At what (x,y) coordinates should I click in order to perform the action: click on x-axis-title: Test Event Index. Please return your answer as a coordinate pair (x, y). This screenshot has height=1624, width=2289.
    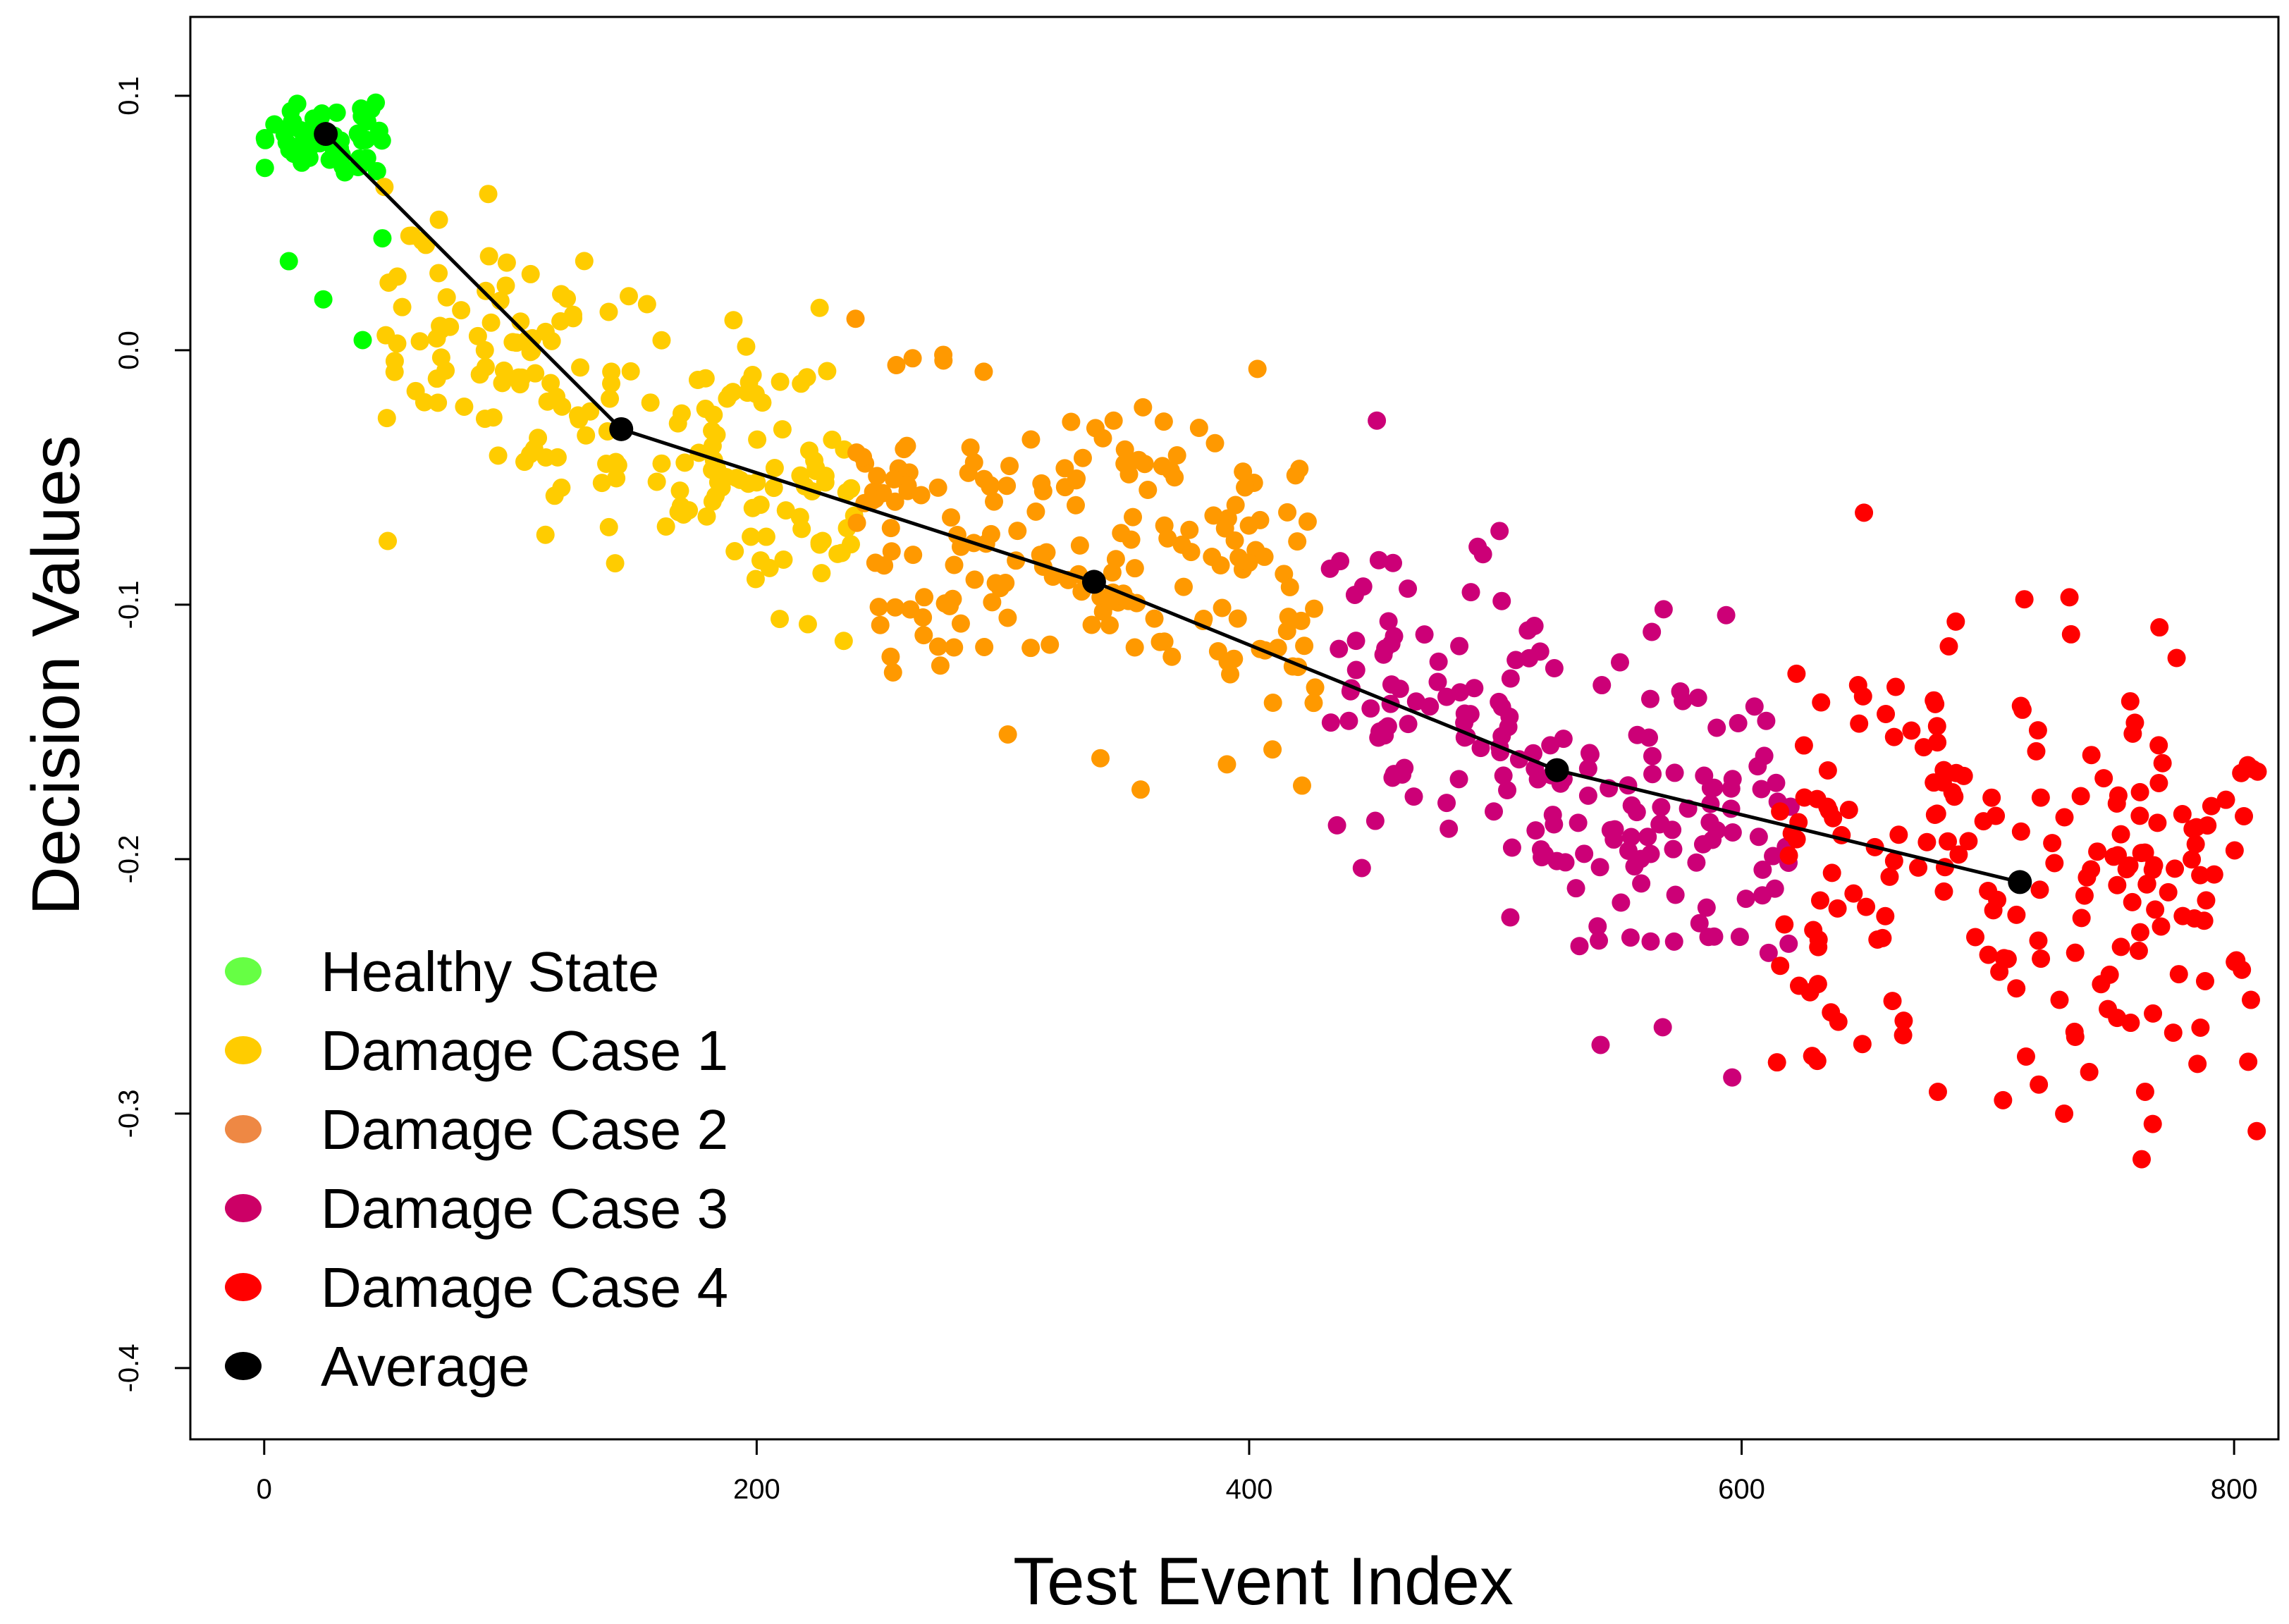
    Looking at the image, I should click on (1263, 1582).